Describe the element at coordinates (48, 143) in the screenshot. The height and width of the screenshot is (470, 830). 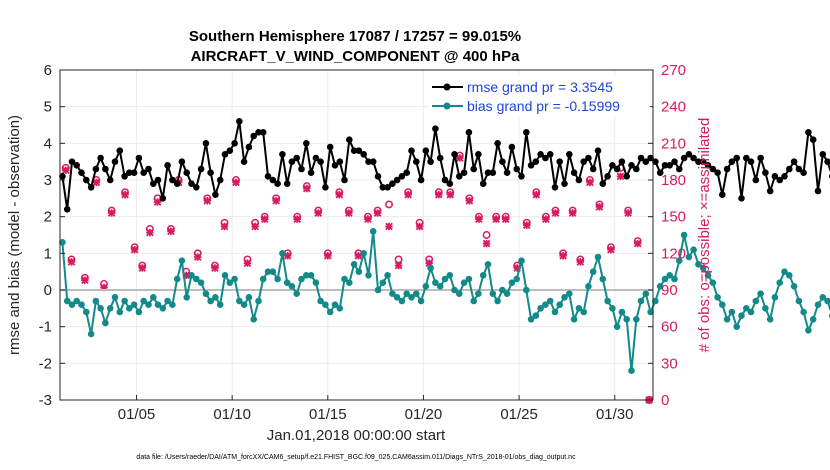
I see `y-tick-label: 4` at that location.